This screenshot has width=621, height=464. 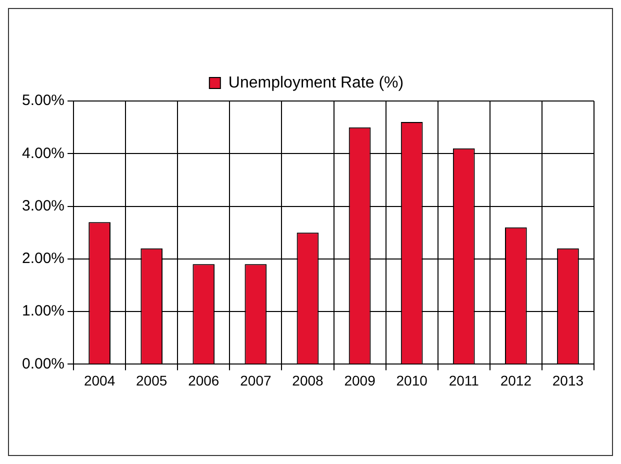 I want to click on y-tick-label: 4.00%, so click(x=43, y=153).